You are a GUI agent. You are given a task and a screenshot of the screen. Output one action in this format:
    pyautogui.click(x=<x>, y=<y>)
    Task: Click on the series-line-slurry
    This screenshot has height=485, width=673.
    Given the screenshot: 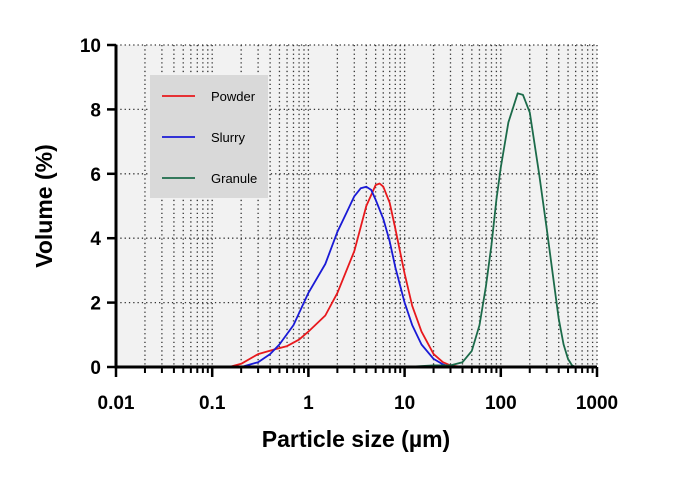 What is the action you would take?
    pyautogui.click(x=345, y=276)
    